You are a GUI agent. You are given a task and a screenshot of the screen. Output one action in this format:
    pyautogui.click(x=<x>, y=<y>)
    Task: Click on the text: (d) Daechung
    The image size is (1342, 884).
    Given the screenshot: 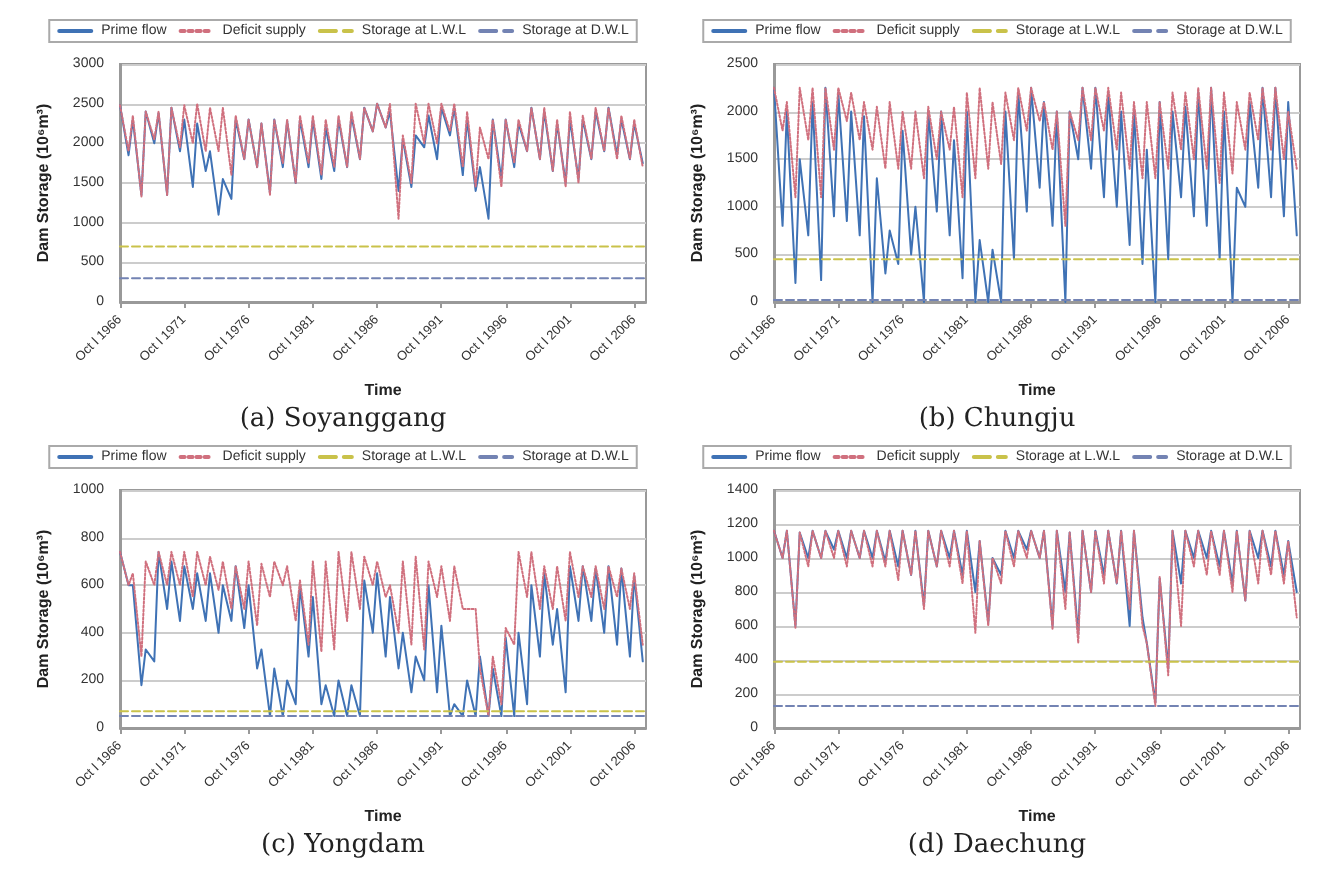 What is the action you would take?
    pyautogui.click(x=997, y=845)
    